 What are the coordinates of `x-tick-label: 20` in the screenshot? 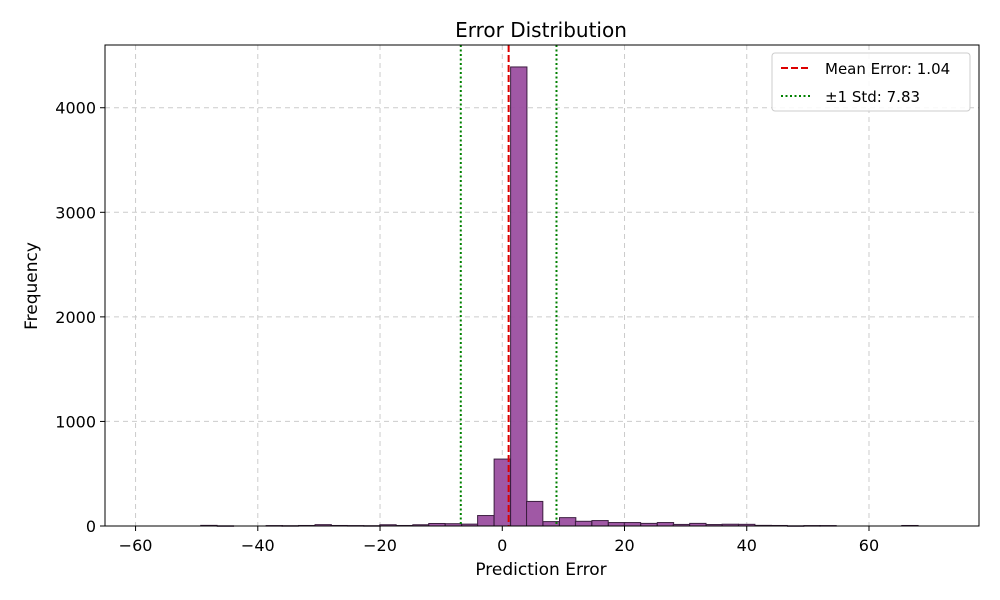 It's located at (624, 545).